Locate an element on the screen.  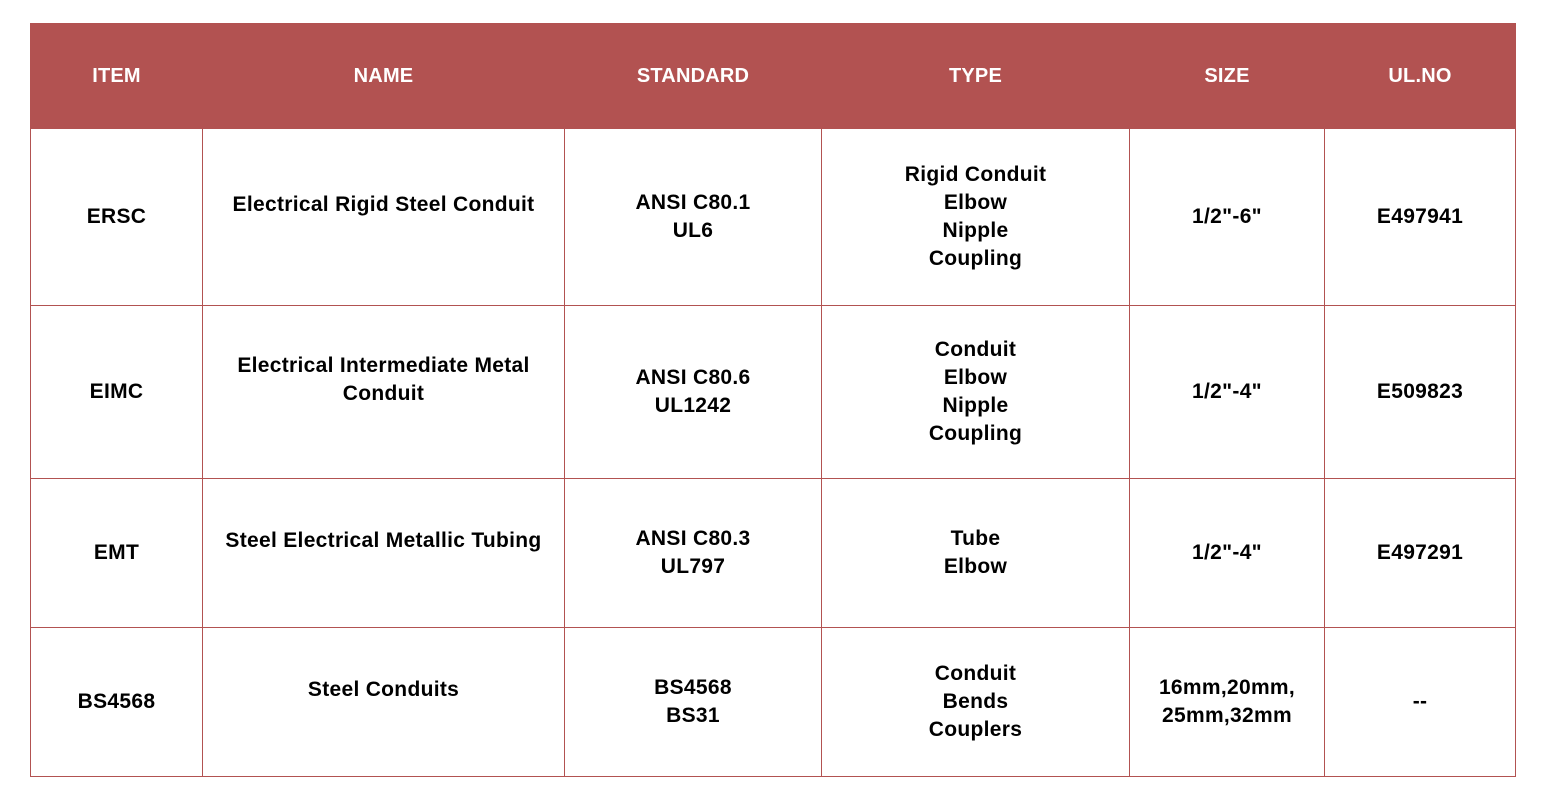
name-cell: Steel Conduits is located at coordinates (383, 702).